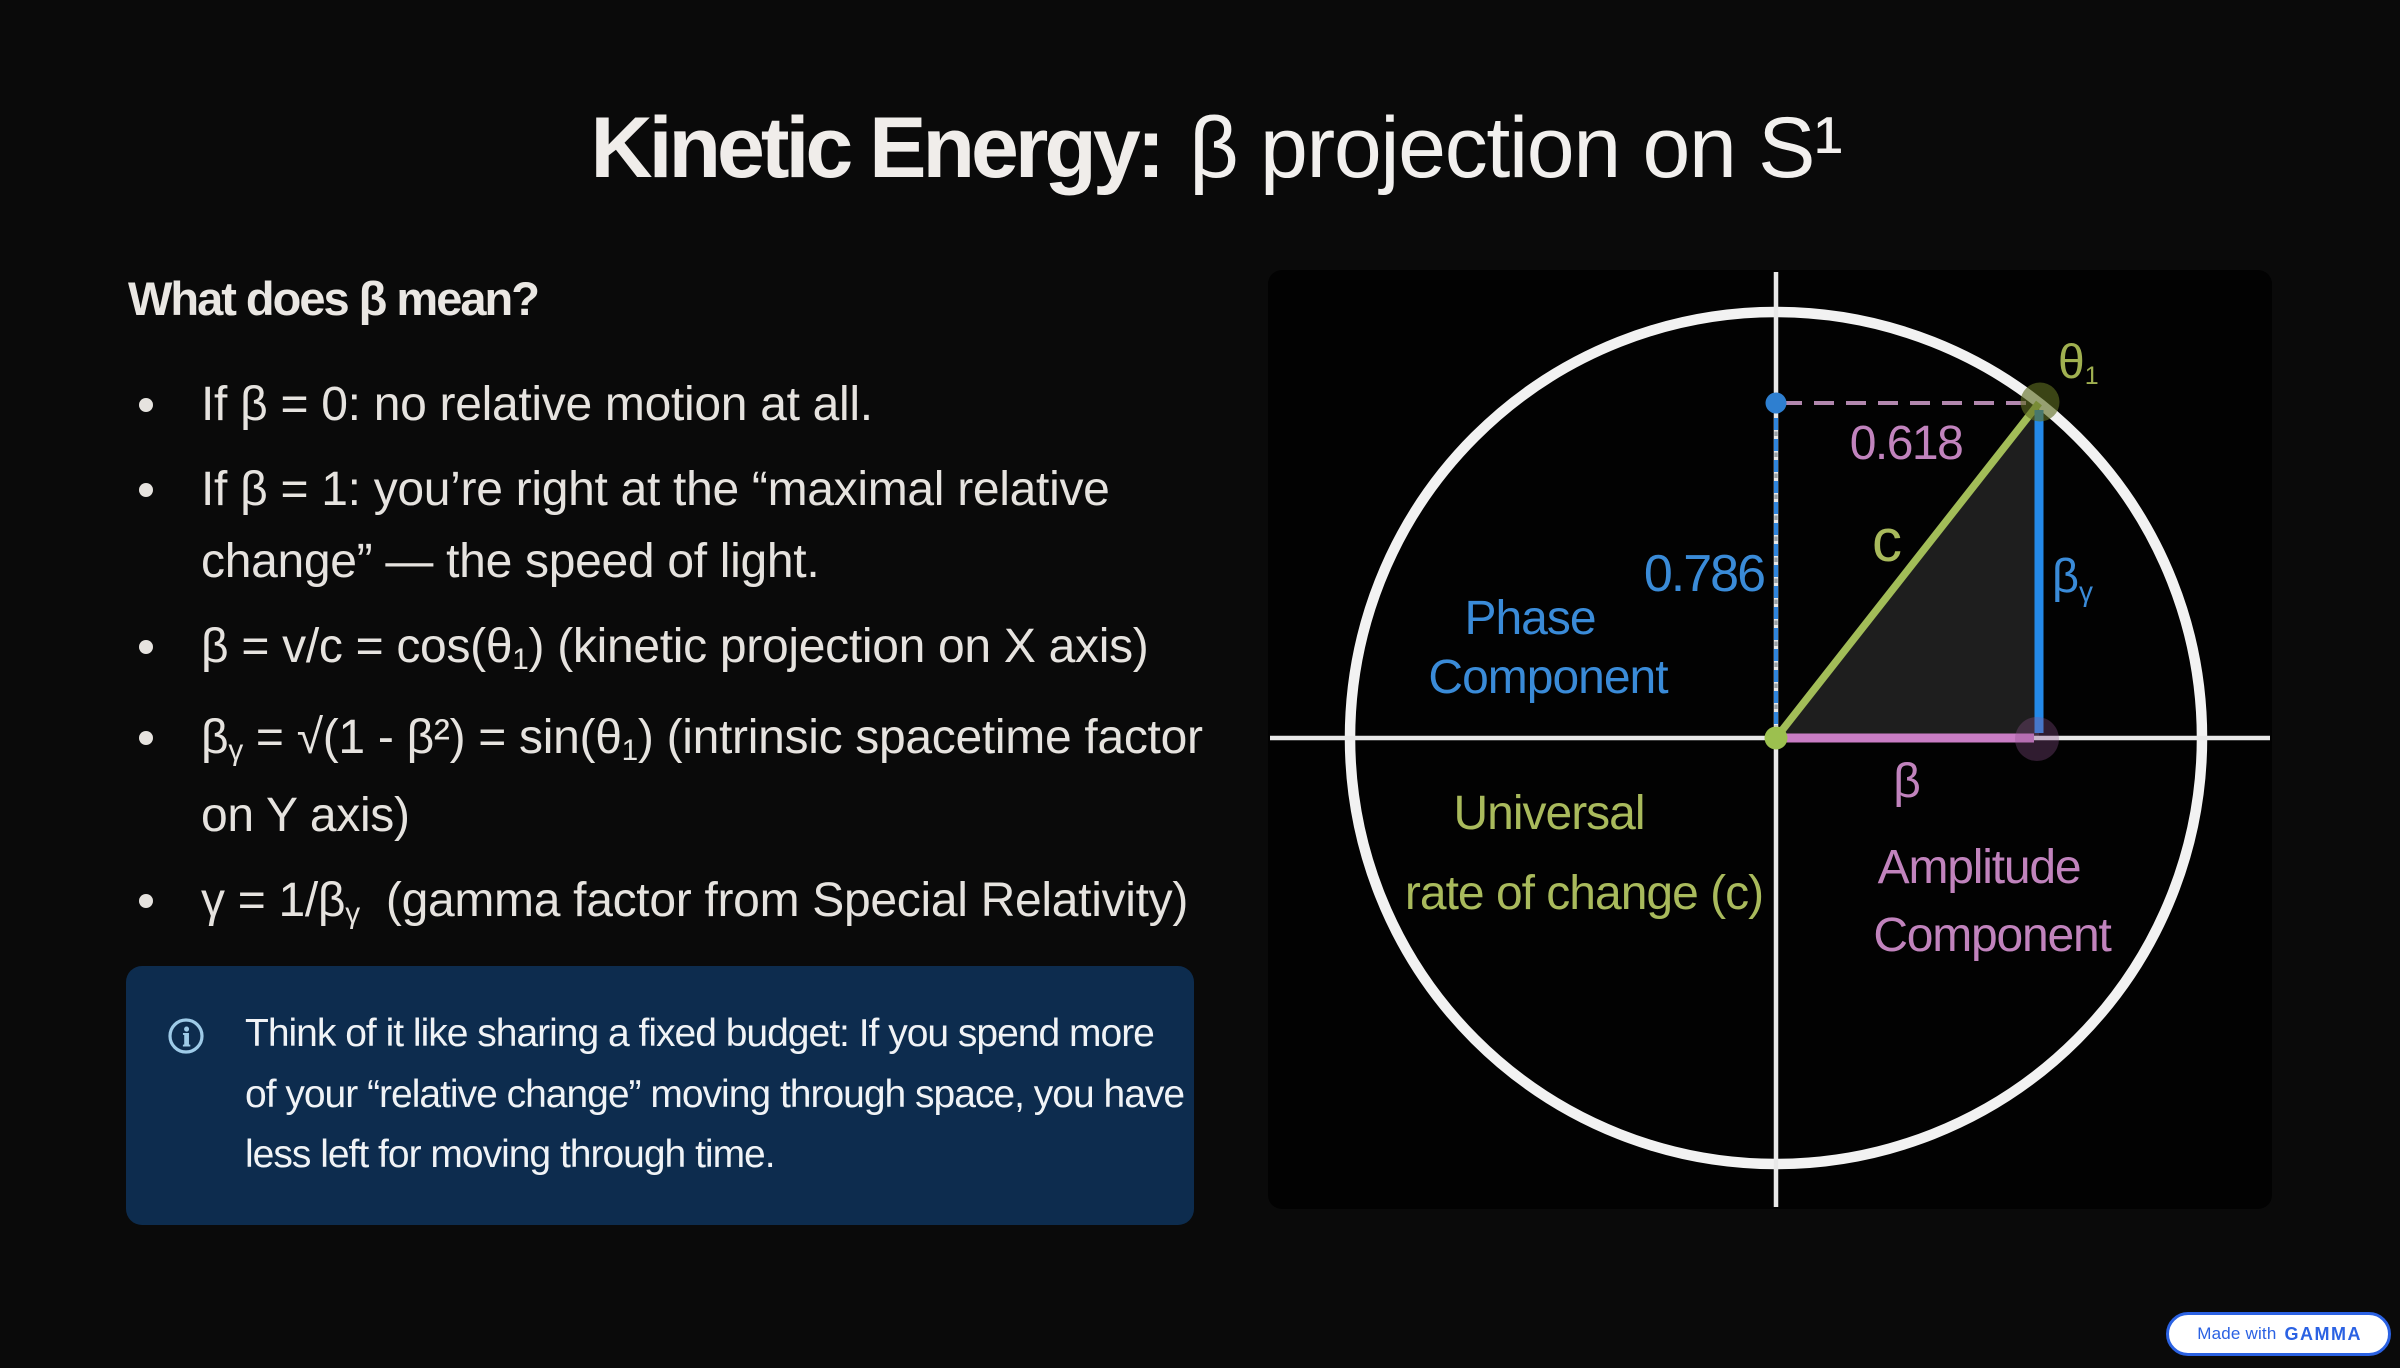 Image resolution: width=2400 pixels, height=1368 pixels. I want to click on svg-text: Phase, so click(1529, 618).